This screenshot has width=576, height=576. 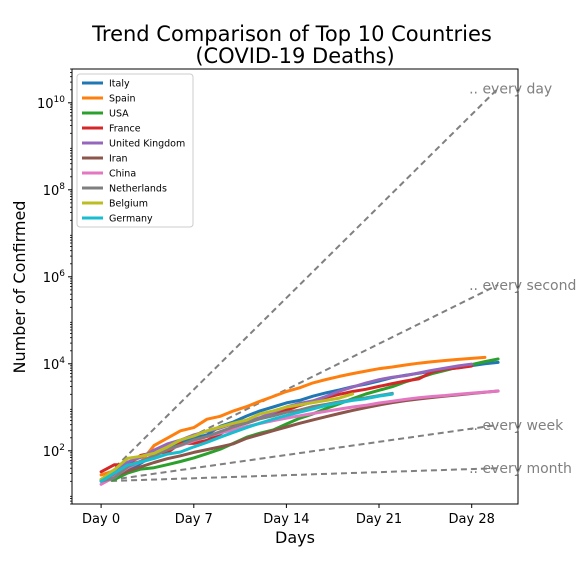 What do you see at coordinates (122, 99) in the screenshot?
I see `legend-label-spain: Spain` at bounding box center [122, 99].